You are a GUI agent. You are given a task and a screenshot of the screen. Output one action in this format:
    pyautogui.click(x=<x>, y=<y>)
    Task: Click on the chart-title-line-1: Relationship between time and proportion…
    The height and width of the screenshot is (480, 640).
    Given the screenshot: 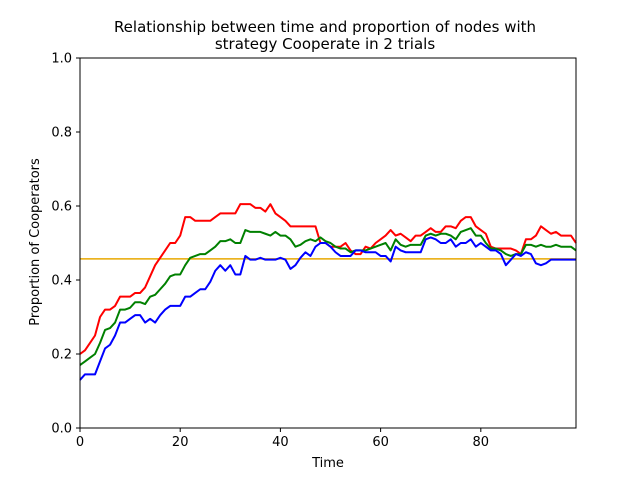 What is the action you would take?
    pyautogui.click(x=325, y=27)
    